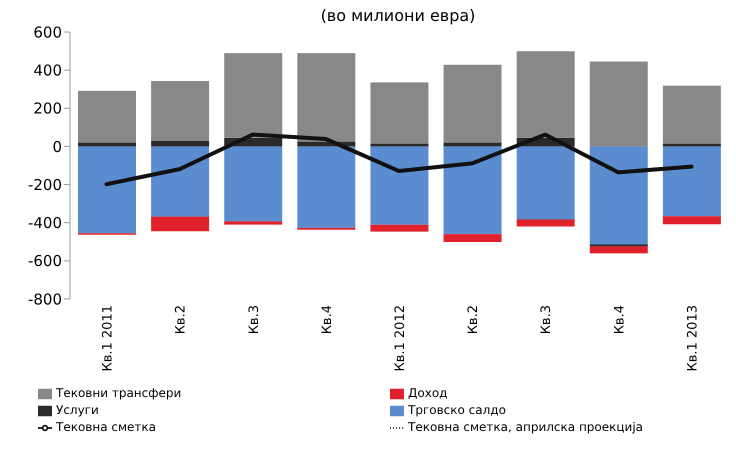 The height and width of the screenshot is (450, 736). I want to click on y-tick-label: -600, so click(45, 261).